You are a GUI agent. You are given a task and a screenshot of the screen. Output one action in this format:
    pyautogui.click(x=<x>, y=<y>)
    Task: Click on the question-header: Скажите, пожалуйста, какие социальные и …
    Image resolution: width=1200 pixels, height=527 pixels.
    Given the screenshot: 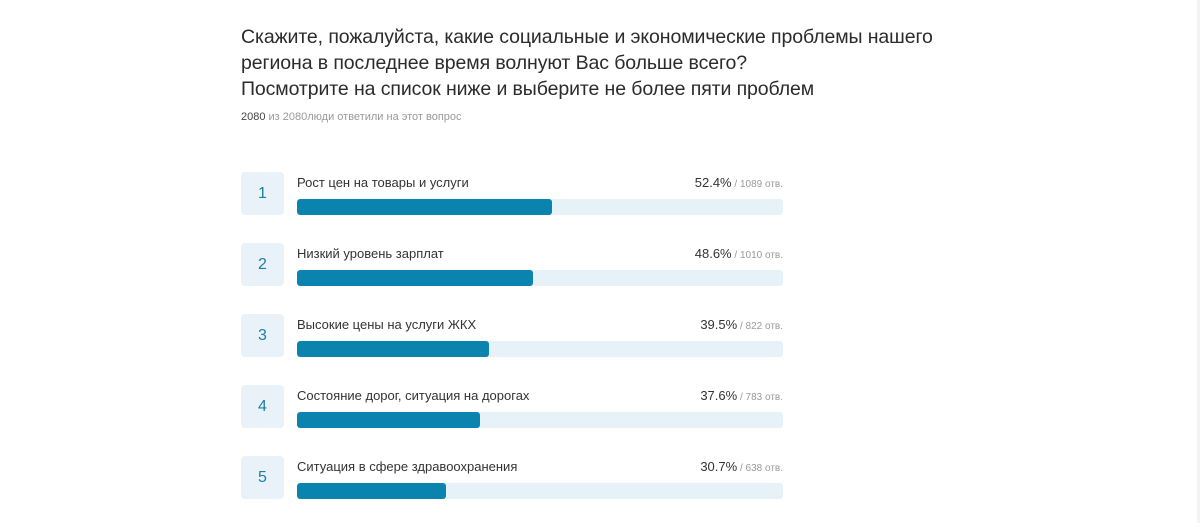 What is the action you would take?
    pyautogui.click(x=587, y=73)
    